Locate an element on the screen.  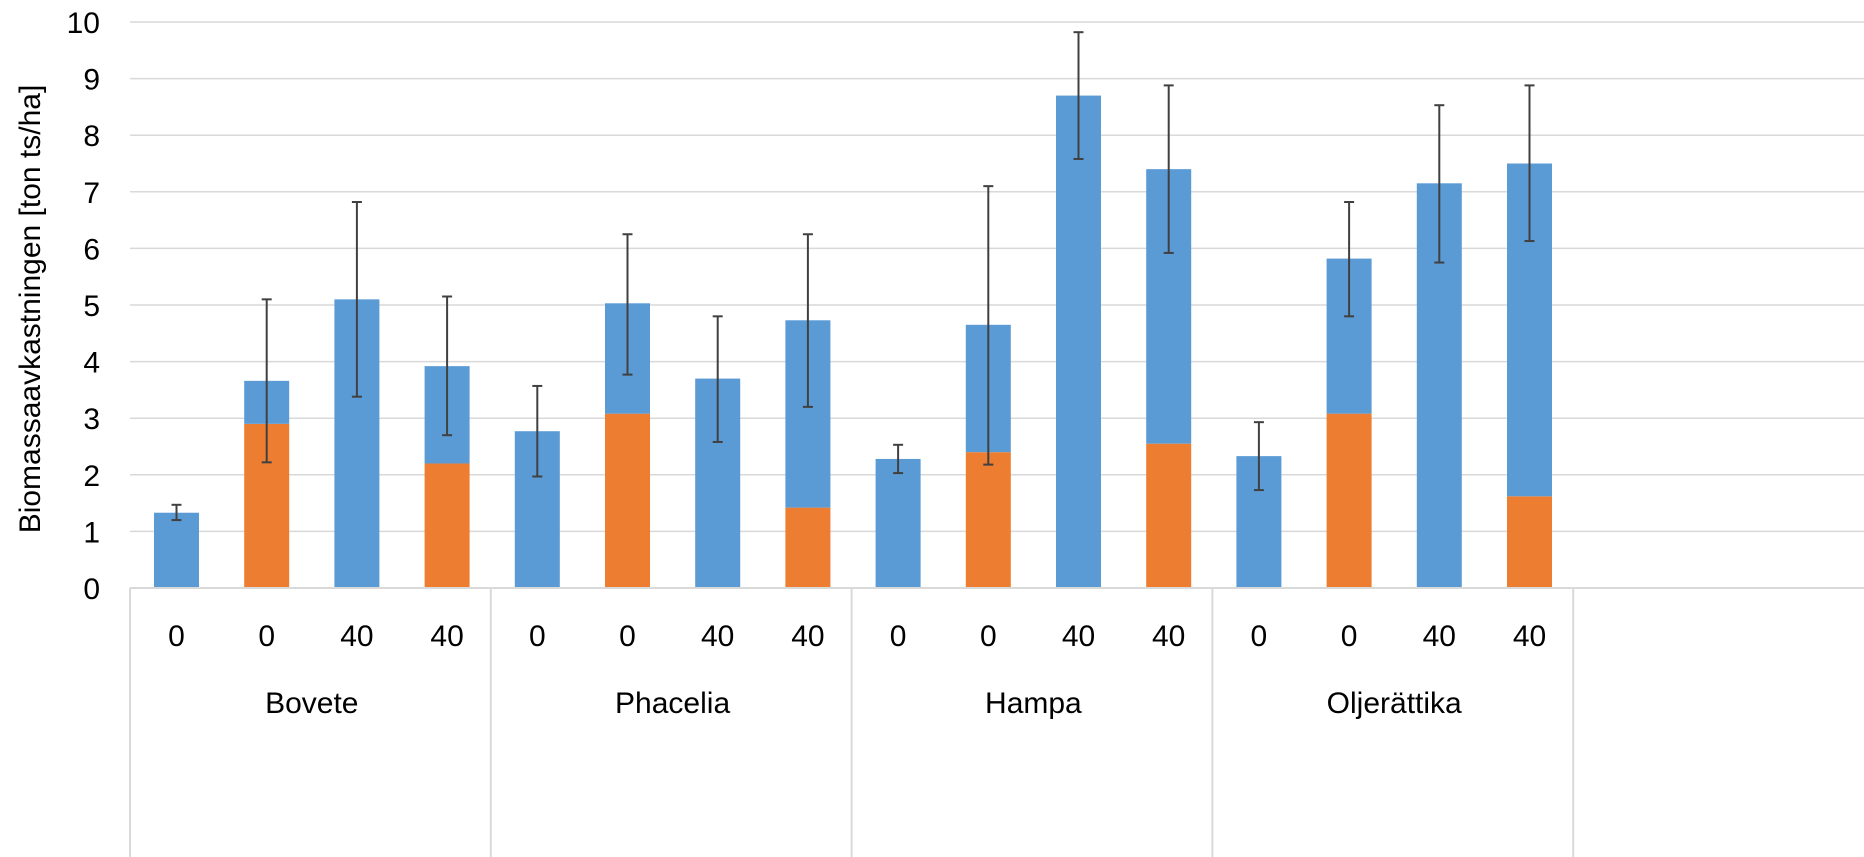
y-tick-label: 1 is located at coordinates (91, 532).